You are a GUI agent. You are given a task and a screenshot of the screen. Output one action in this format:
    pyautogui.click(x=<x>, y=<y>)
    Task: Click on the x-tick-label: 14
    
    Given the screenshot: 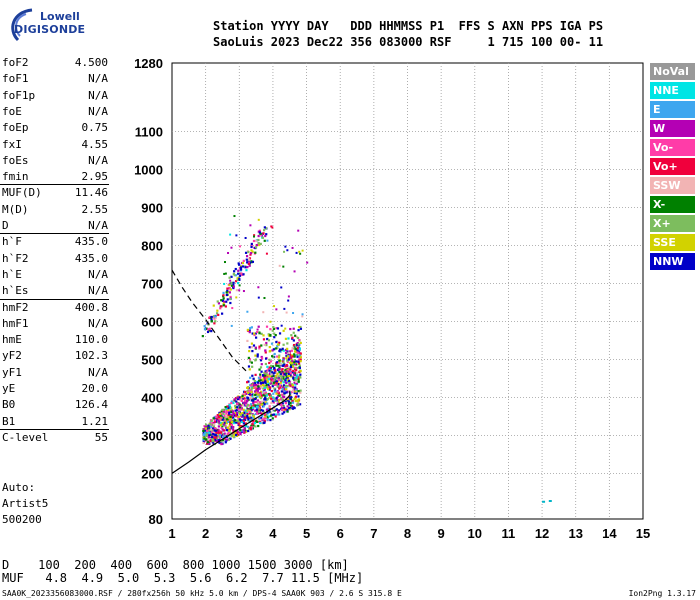 What is the action you would take?
    pyautogui.click(x=609, y=533)
    